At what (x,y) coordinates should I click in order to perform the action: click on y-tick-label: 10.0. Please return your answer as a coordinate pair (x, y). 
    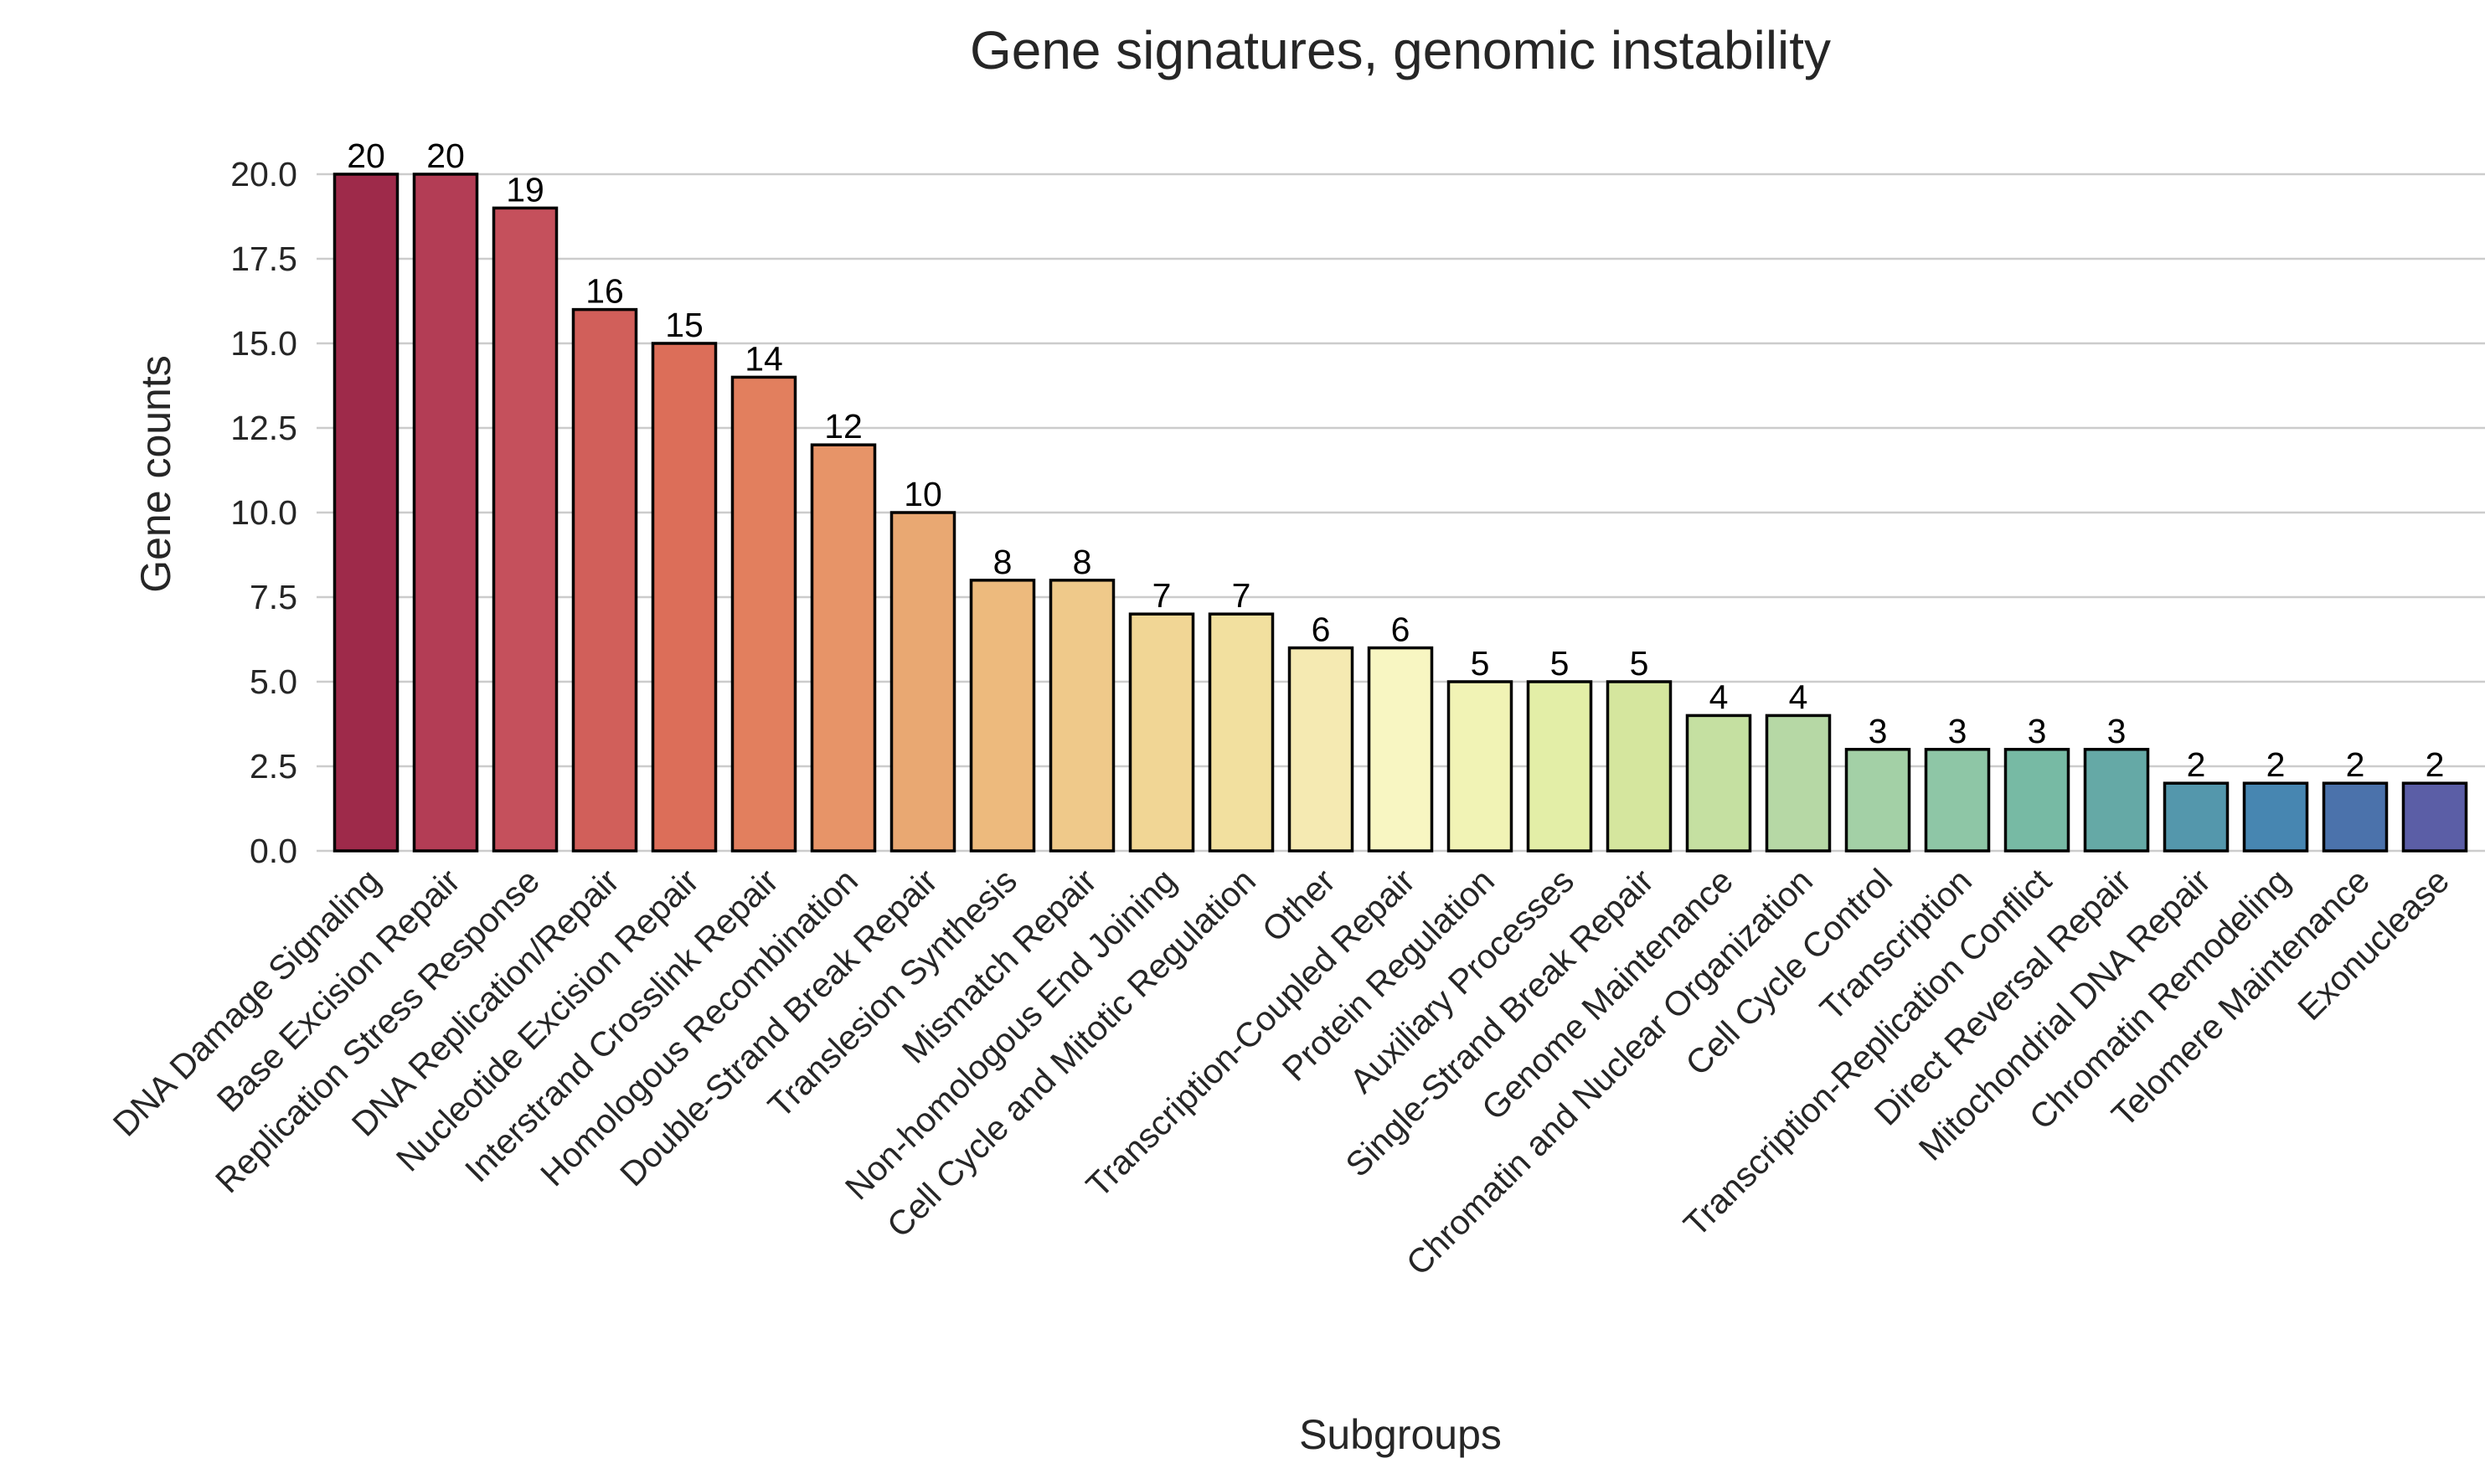
    Looking at the image, I should click on (263, 512).